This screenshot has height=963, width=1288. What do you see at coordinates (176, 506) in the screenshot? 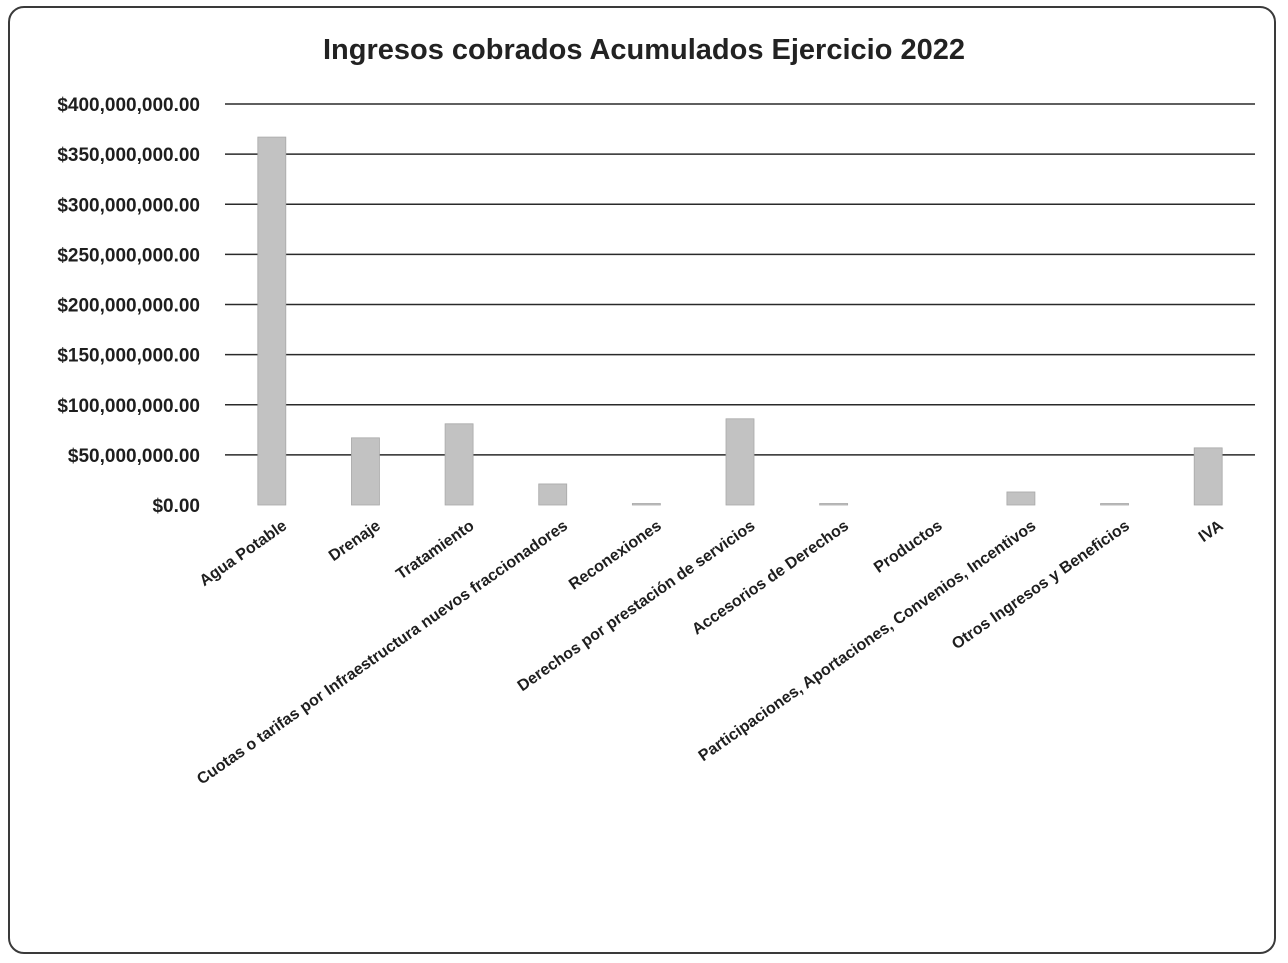
I see `y-tick-label: $0.00` at bounding box center [176, 506].